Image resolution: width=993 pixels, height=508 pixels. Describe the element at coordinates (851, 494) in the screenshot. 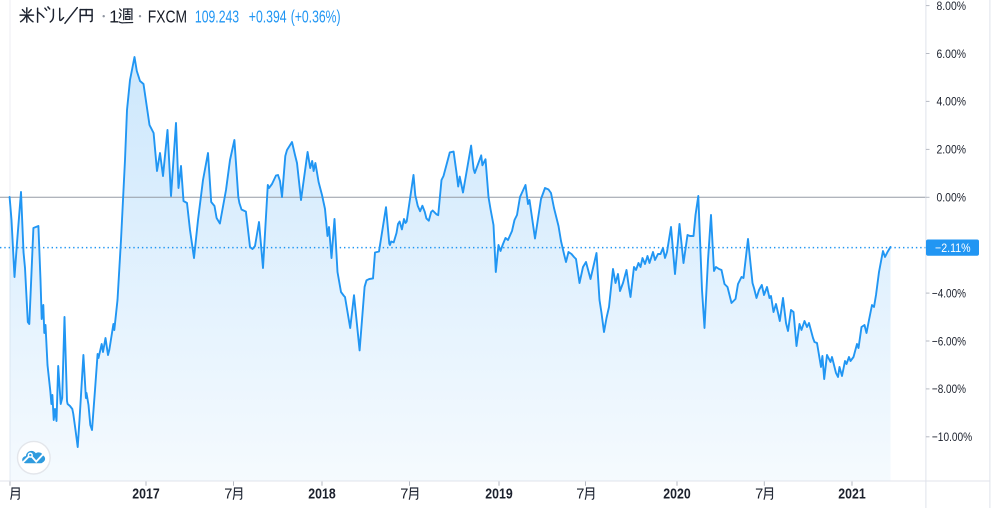

I see `svg-text: 2021` at that location.